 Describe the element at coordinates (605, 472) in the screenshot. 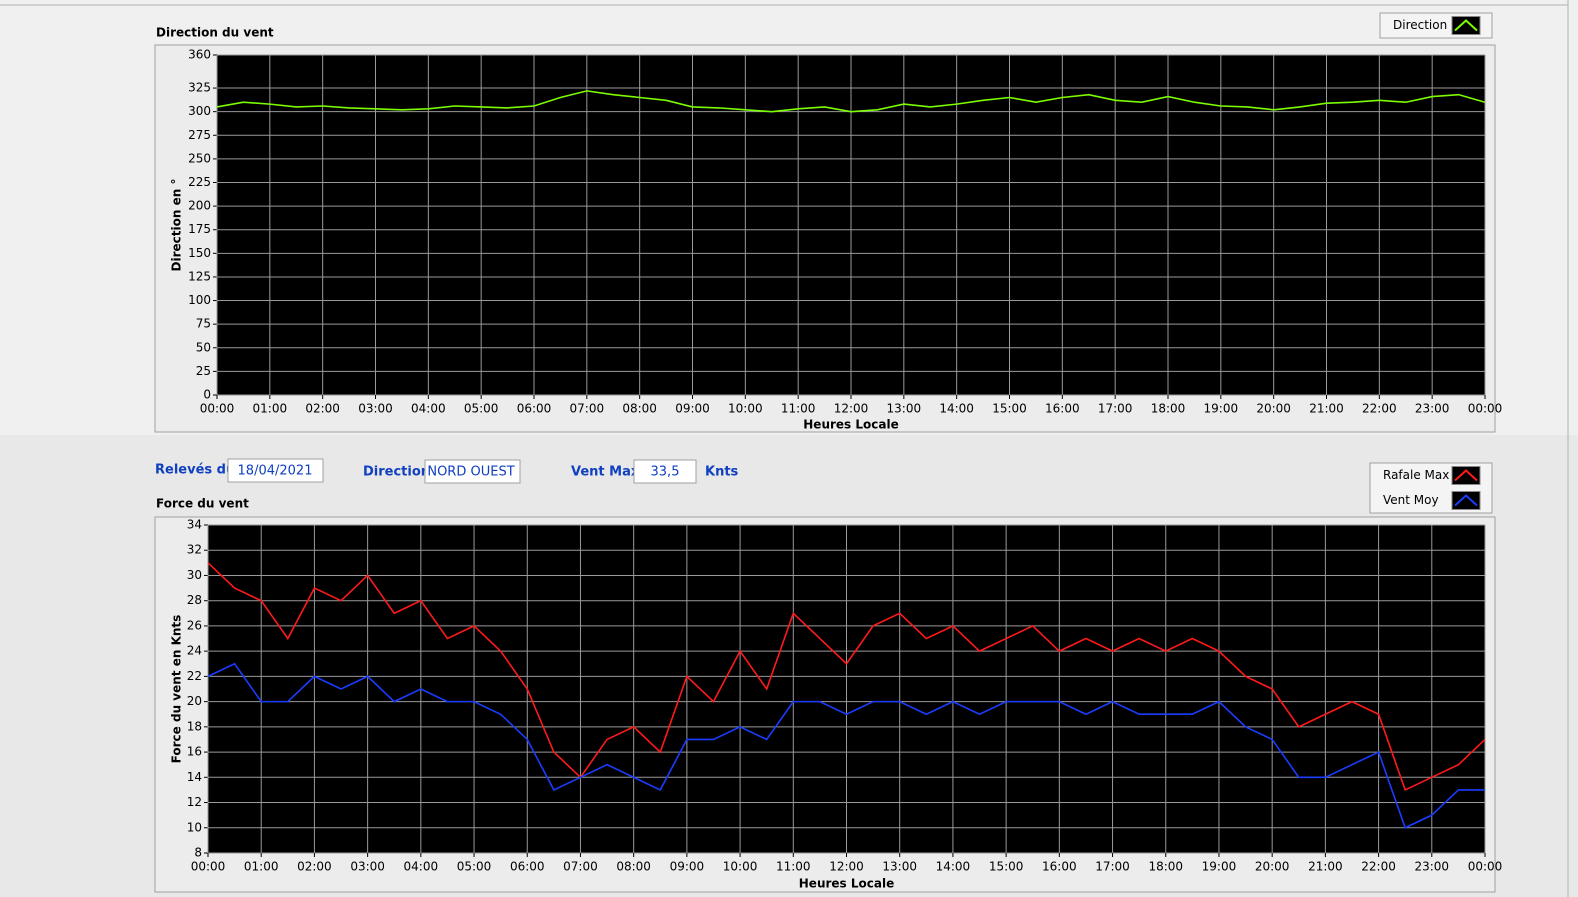

I see `max-label: Vent Max` at that location.